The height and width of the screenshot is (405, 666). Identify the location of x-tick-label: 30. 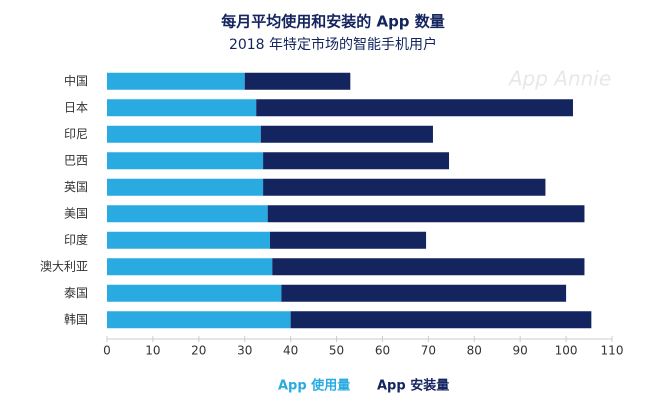
(244, 351).